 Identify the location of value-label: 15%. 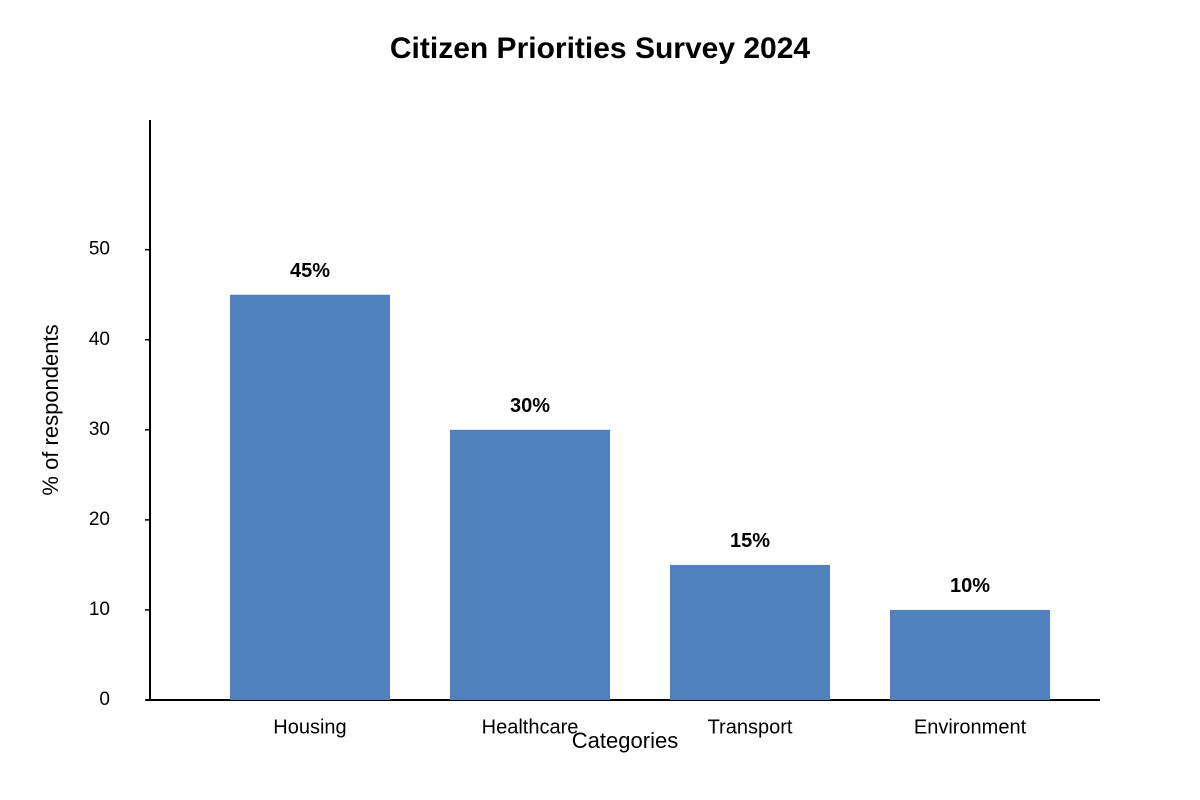
(750, 541).